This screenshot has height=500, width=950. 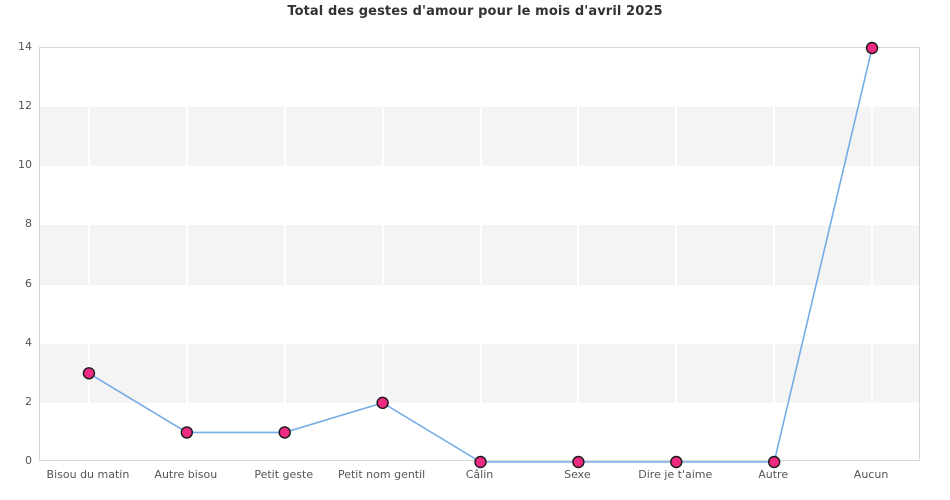 I want to click on x-tick-label: Petit nom gentil, so click(x=381, y=474).